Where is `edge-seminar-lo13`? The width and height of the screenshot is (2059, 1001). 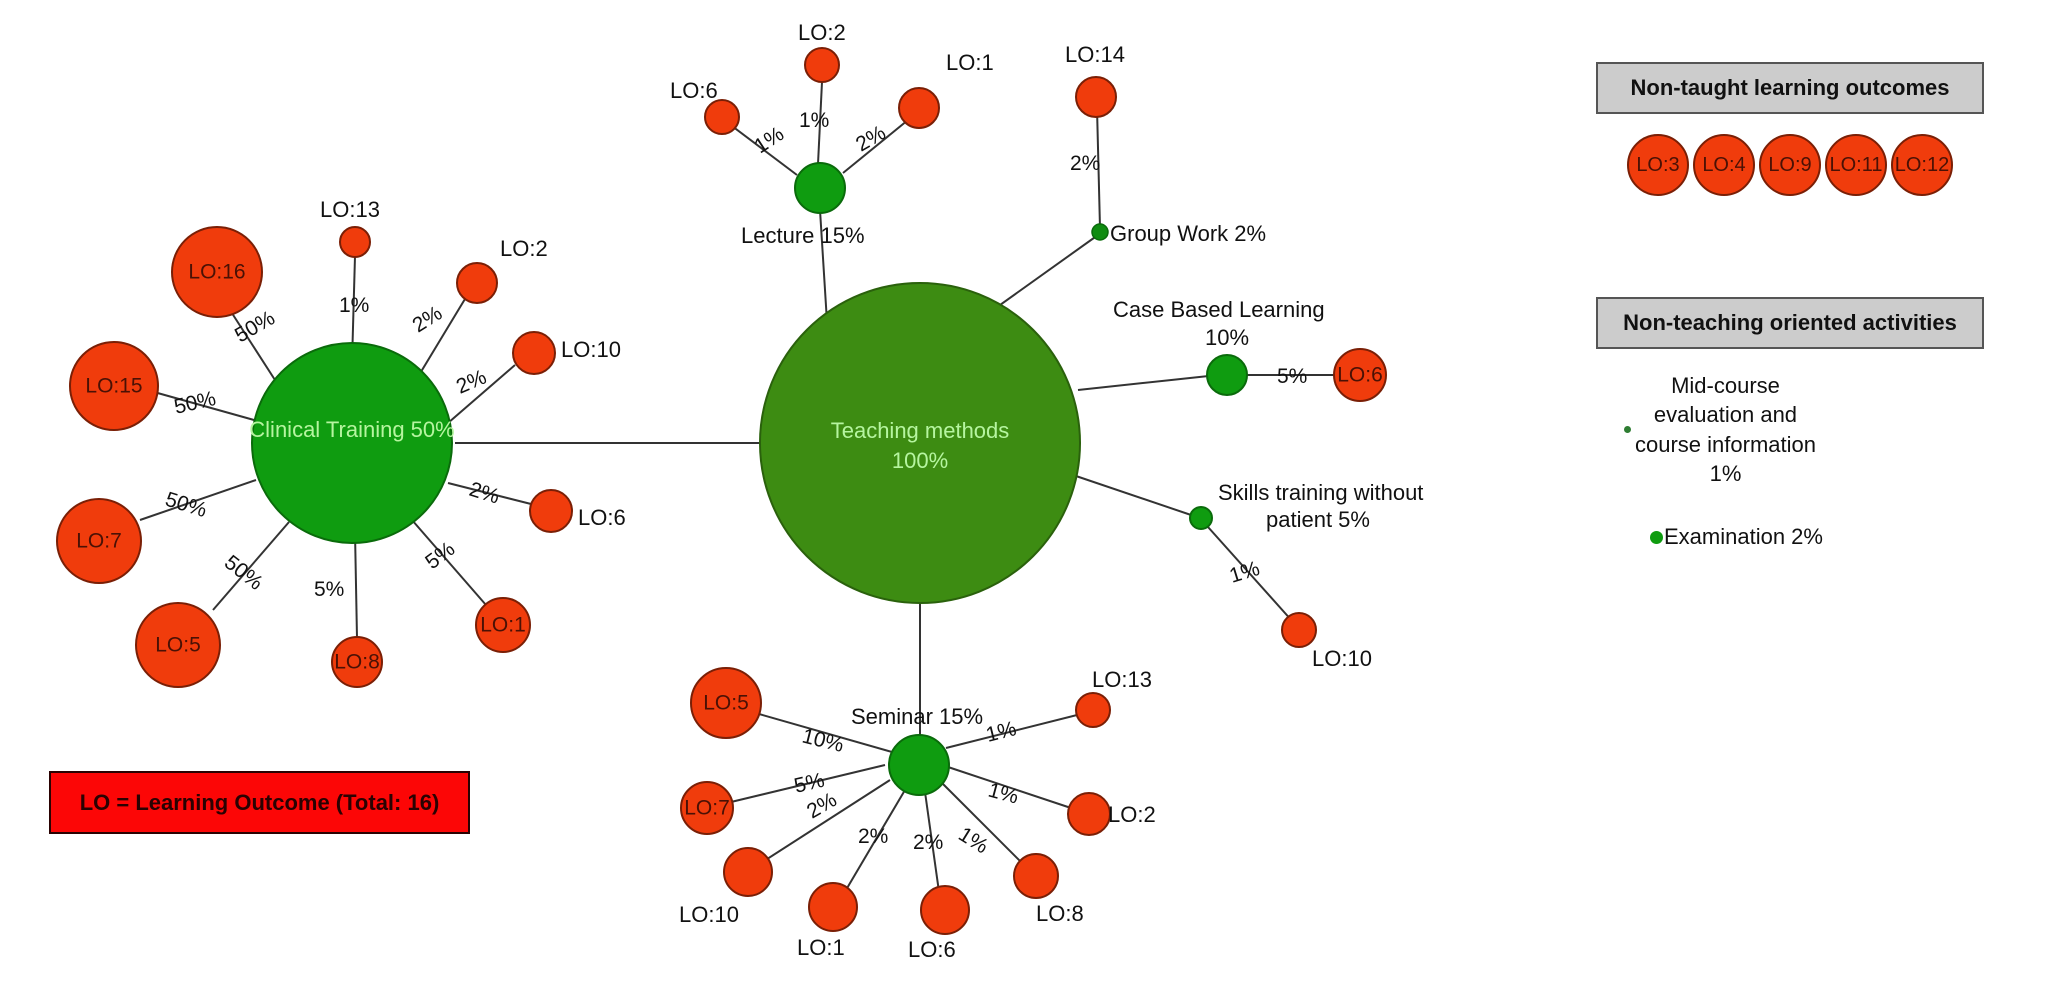 edge-seminar-lo13 is located at coordinates (1015, 730).